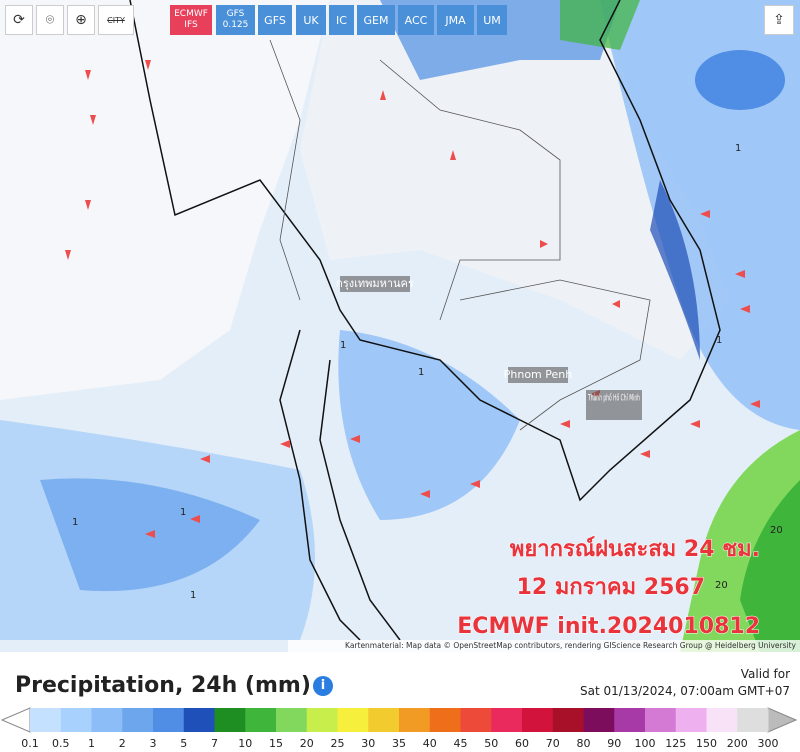 The image size is (800, 752). I want to click on scale-tick-label: 125, so click(675, 743).